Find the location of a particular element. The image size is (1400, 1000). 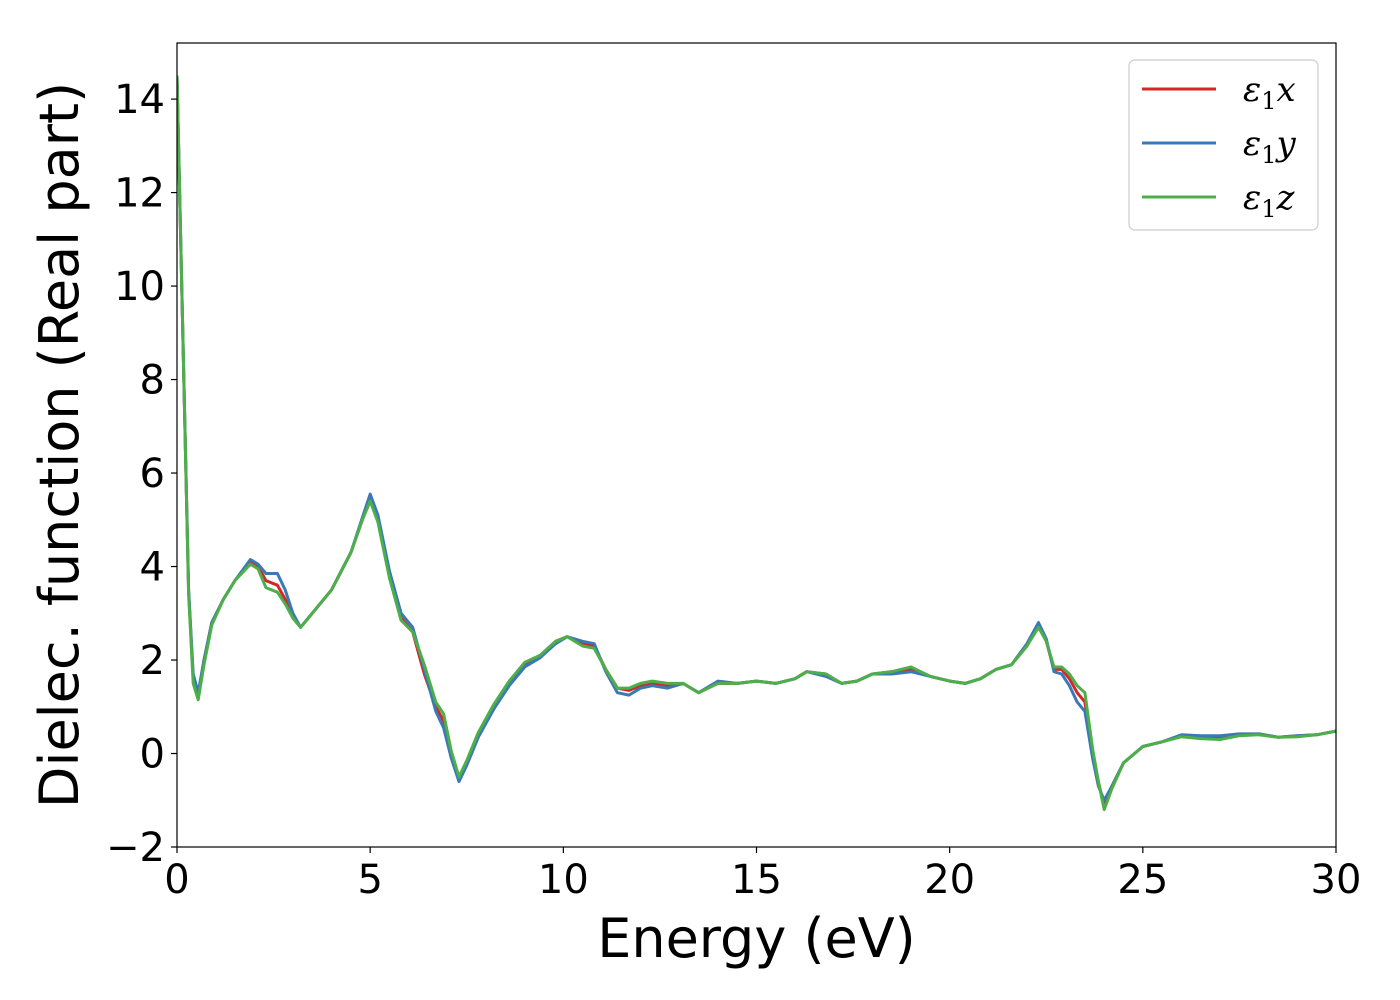

y-tick-label: −2 is located at coordinates (135, 848).